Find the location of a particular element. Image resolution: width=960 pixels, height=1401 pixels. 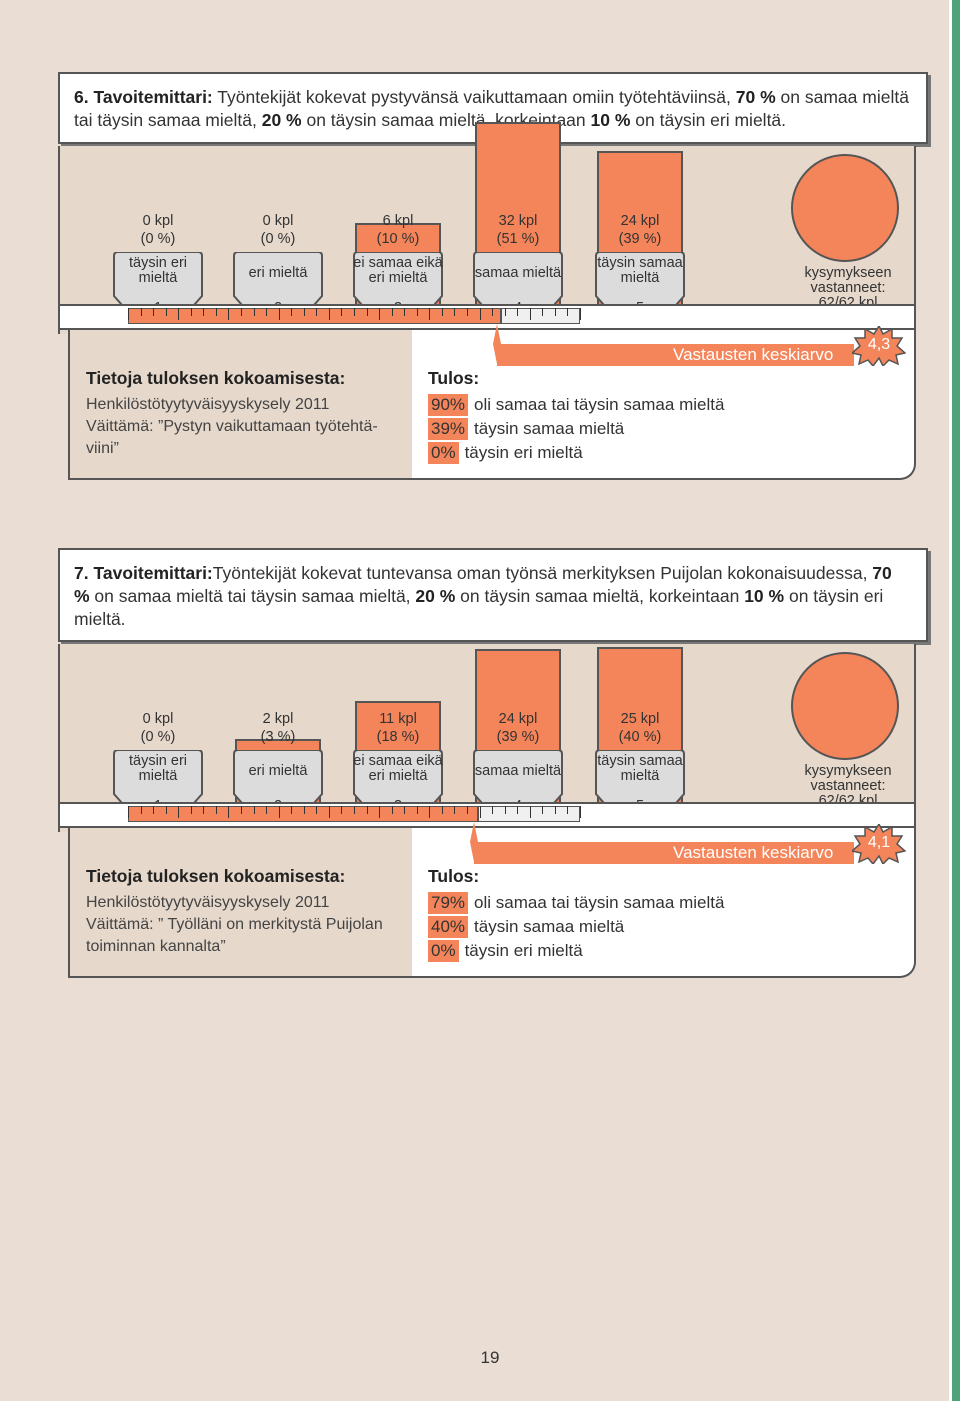

answer-count: 24 kpl (39 %) is located at coordinates (518, 728).